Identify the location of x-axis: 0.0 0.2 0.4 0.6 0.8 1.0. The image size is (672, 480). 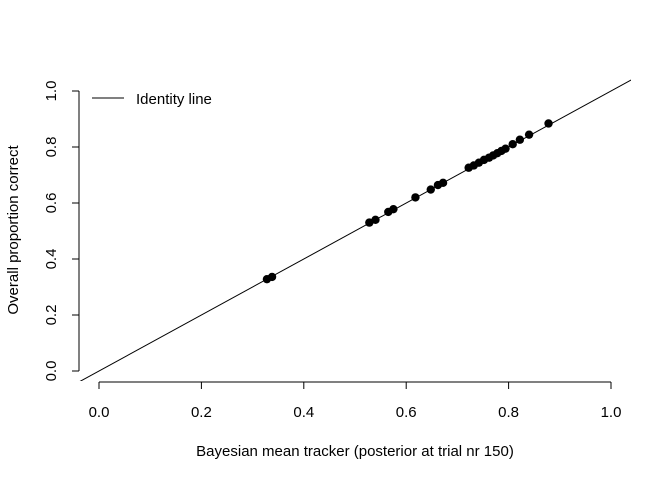
(355, 401).